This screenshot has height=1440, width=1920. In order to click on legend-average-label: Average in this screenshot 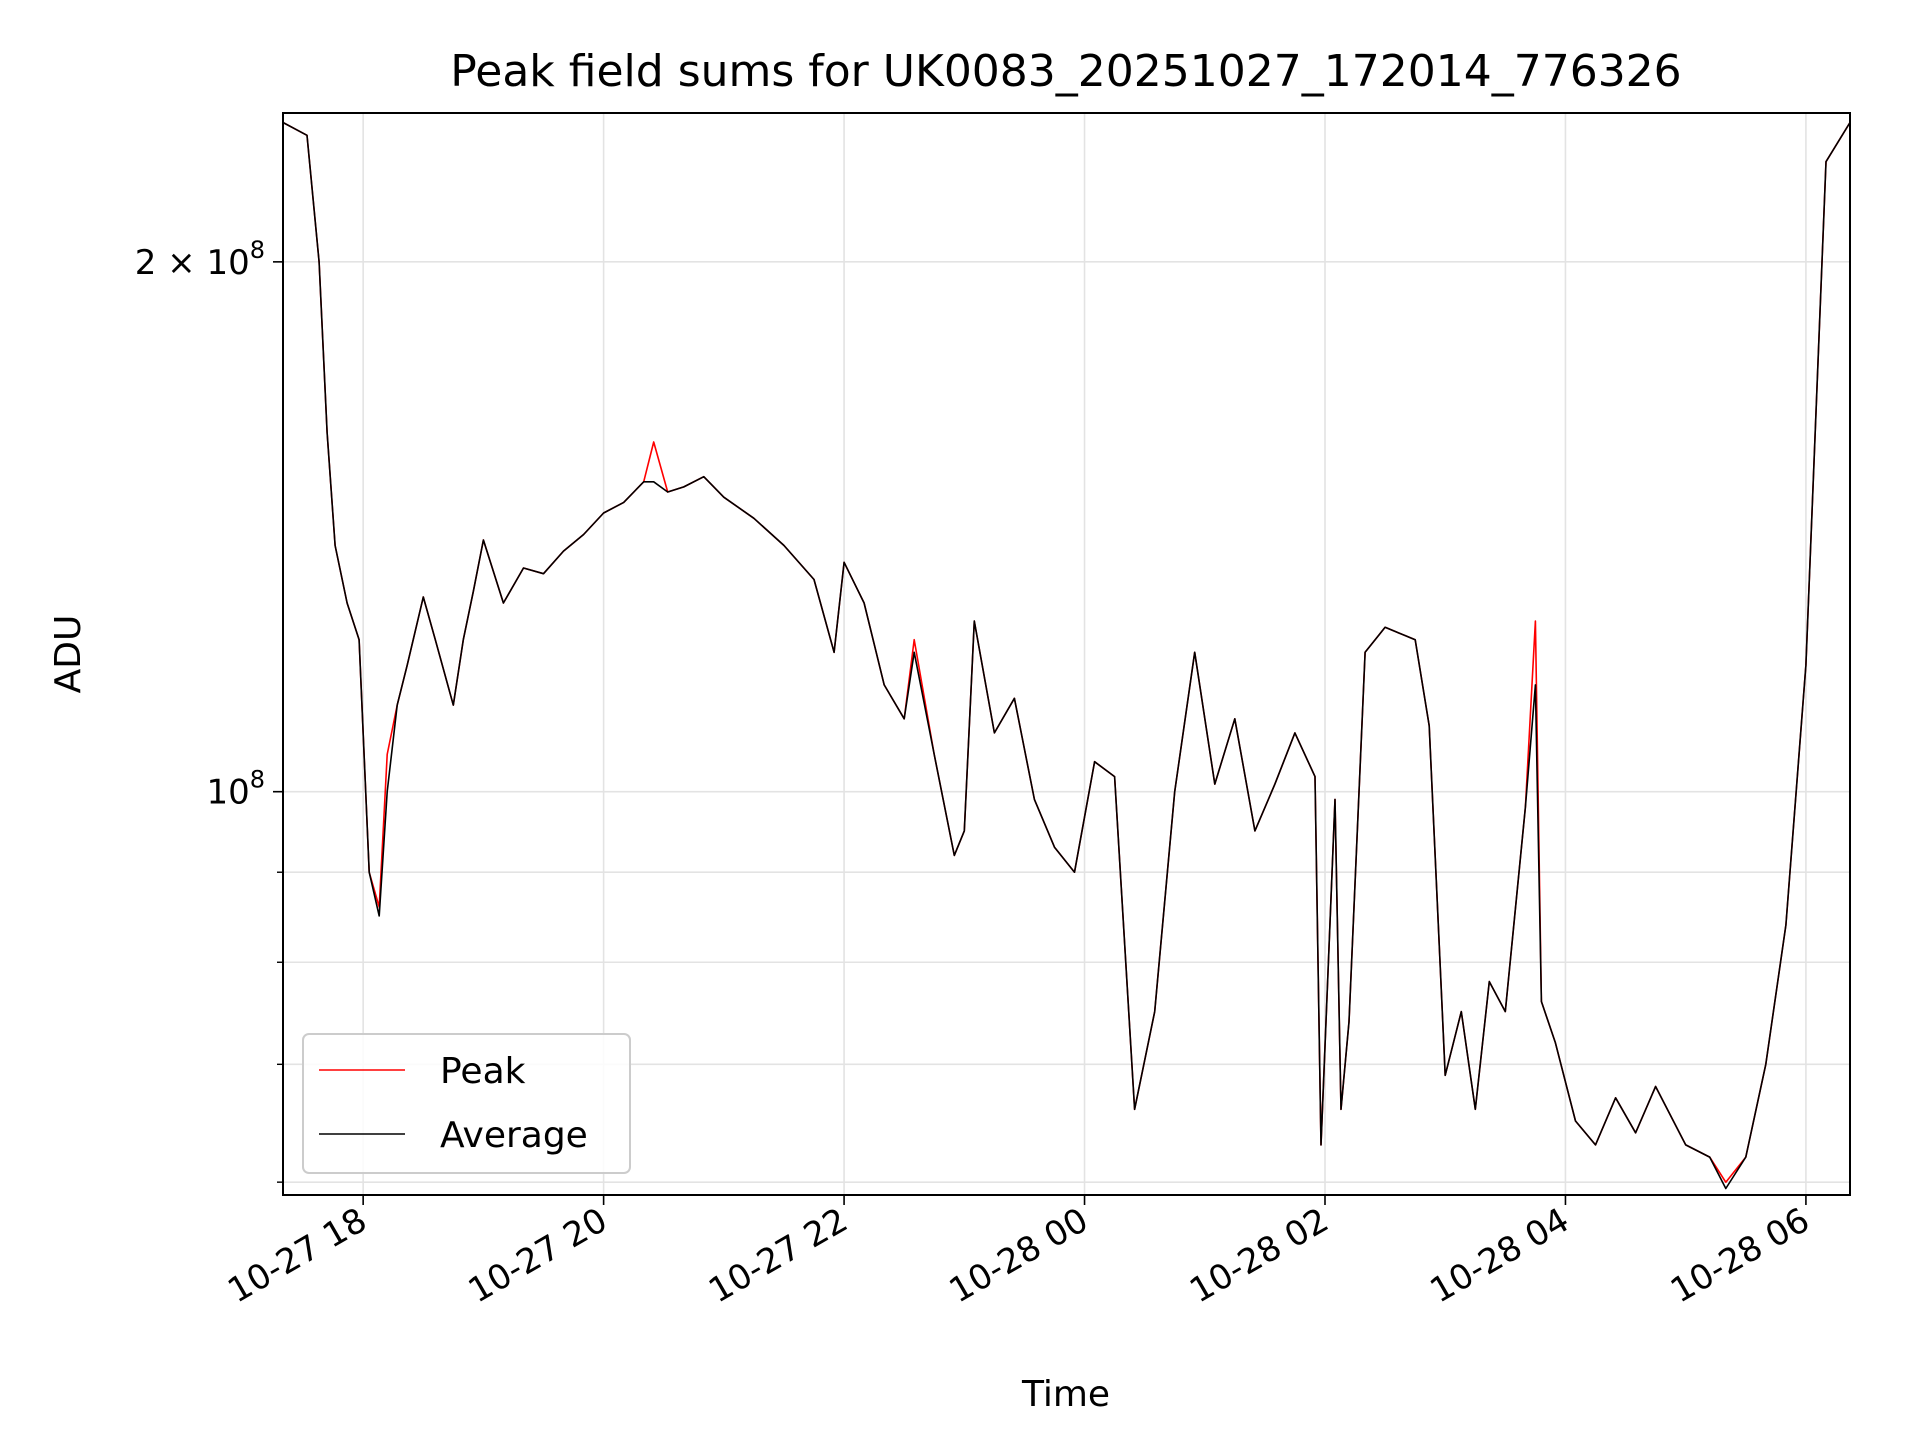, I will do `click(514, 1135)`.